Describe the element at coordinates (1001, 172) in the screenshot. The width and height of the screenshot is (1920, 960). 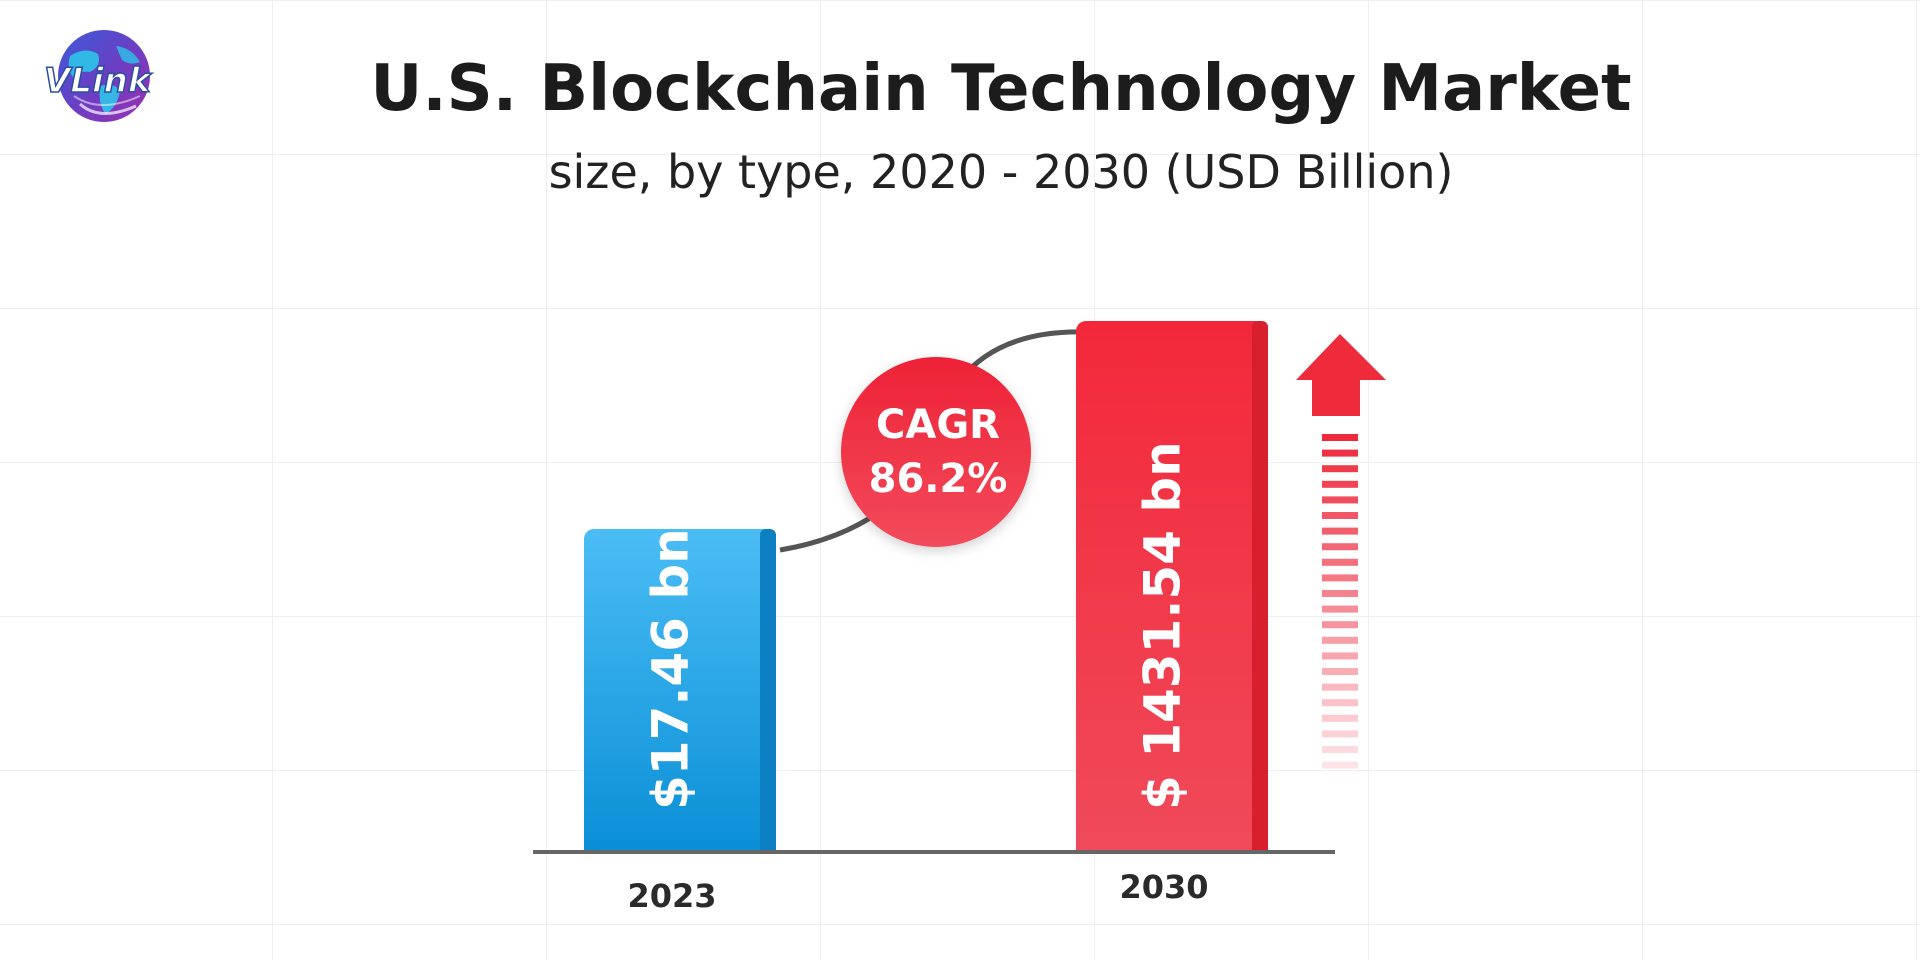
I see `chart-subtitle: size, by type, 2020 - 2030 (USD Billion)` at that location.